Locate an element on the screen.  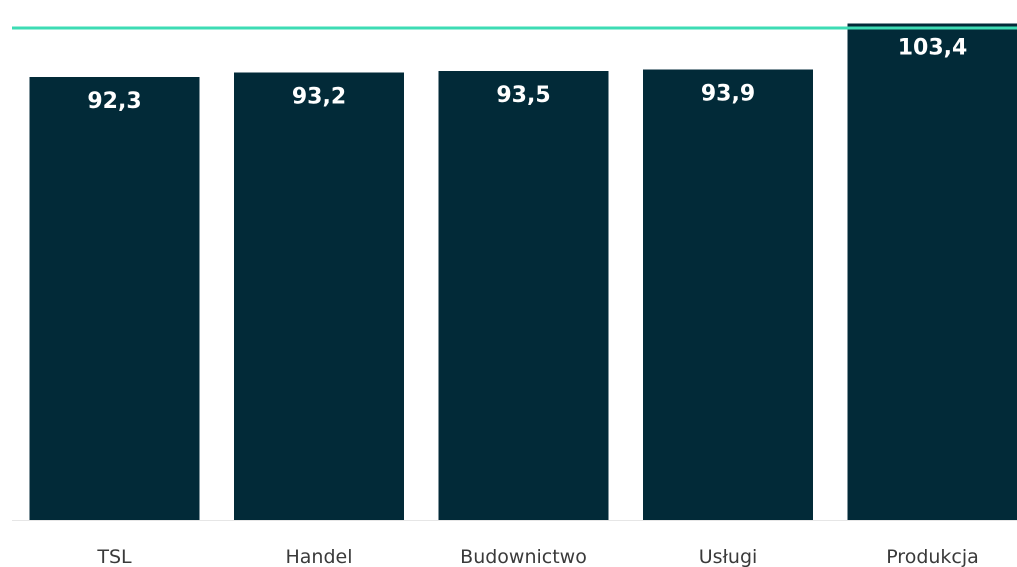
value-label-tsl: 92,3 is located at coordinates (114, 101).